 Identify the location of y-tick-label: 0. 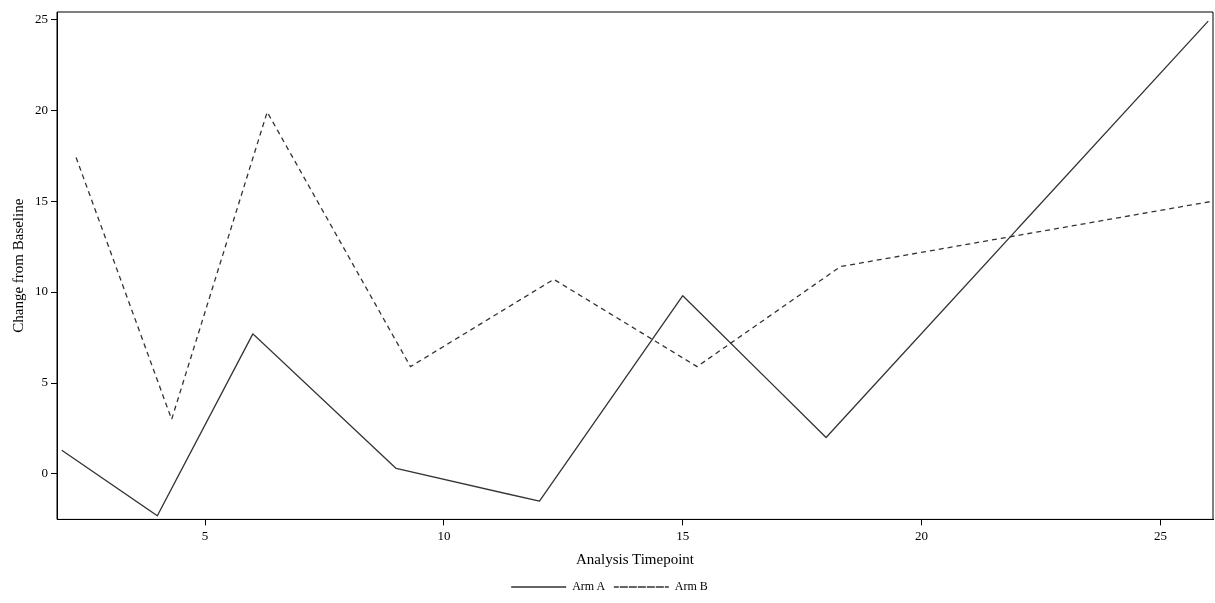
(44, 473).